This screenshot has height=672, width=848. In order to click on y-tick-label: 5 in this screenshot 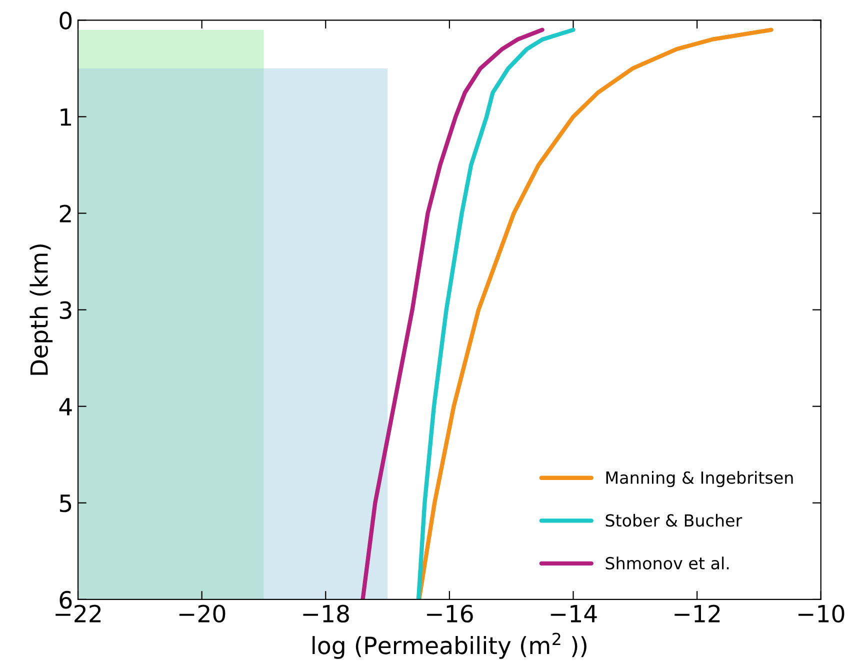, I will do `click(66, 503)`.